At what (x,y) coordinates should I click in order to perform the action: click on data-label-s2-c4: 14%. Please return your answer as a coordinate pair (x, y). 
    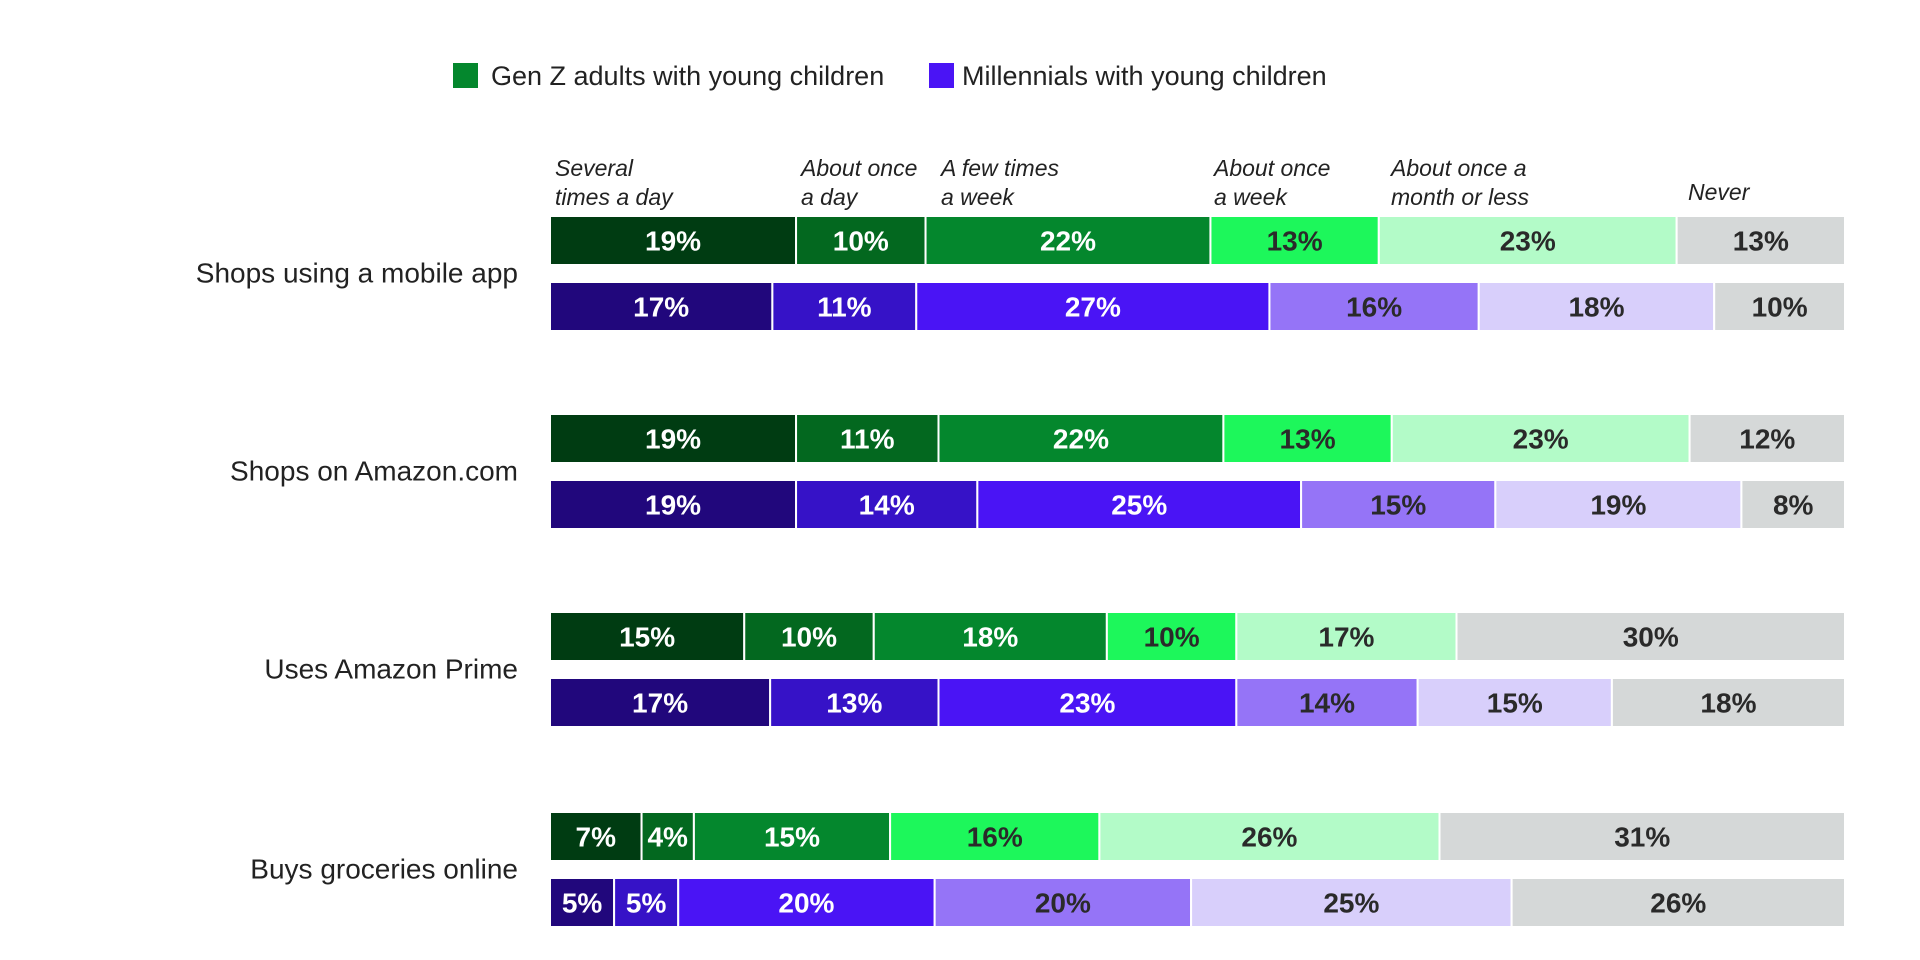
    Looking at the image, I should click on (1327, 703).